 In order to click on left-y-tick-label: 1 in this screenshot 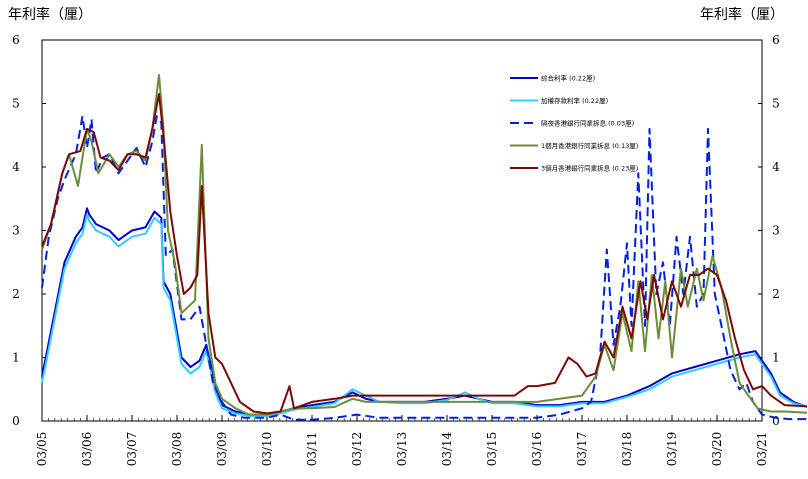, I will do `click(16, 358)`.